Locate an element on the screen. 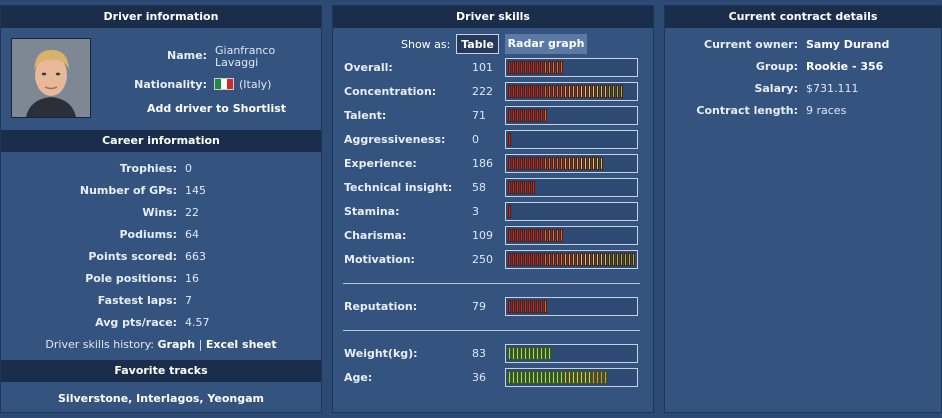 The height and width of the screenshot is (418, 942). gps-label: Number of GPs: is located at coordinates (128, 190).